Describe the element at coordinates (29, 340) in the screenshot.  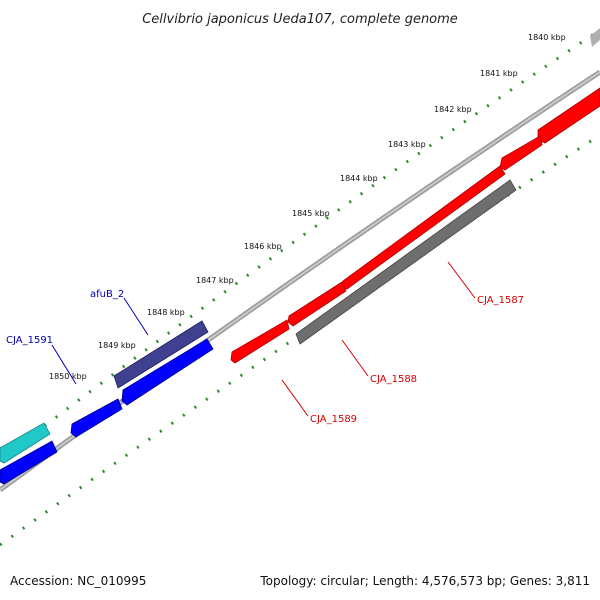
I see `gene-label-cja1591: CJA_1591` at that location.